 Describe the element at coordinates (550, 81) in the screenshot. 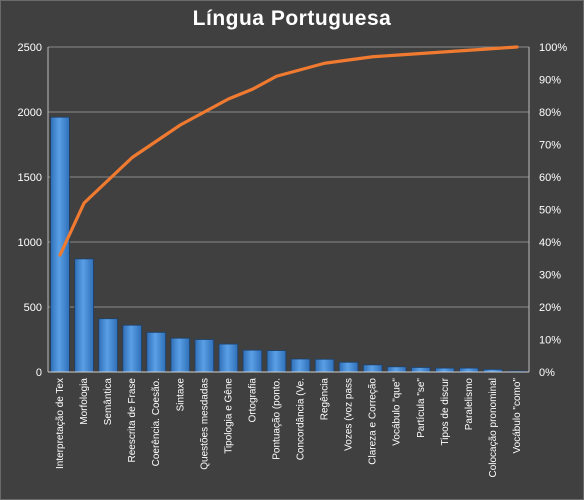

I see `y-right-tick-label: 90%` at that location.